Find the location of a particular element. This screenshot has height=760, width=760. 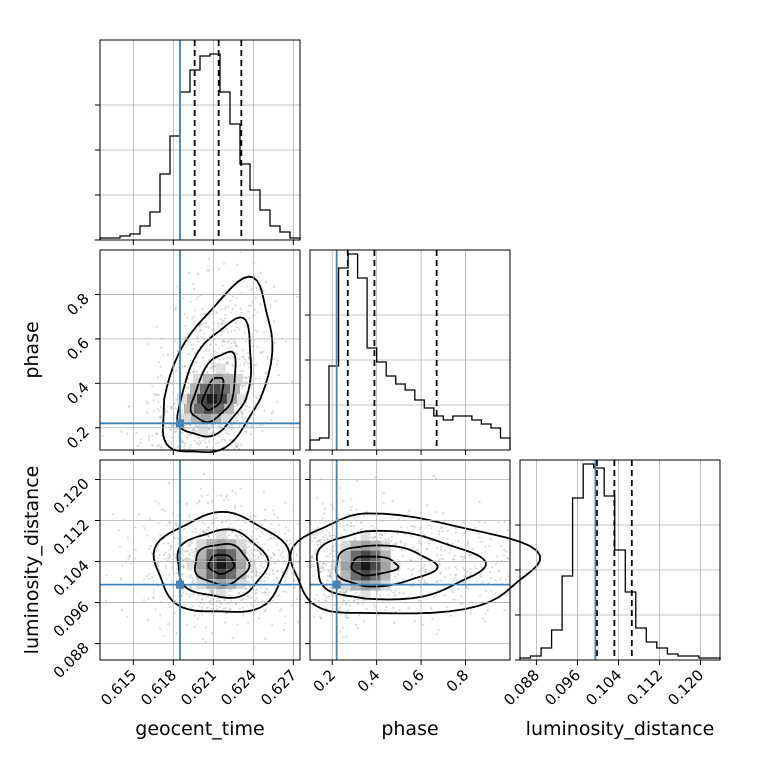

histogram-luminosity_distance is located at coordinates (620, 561).